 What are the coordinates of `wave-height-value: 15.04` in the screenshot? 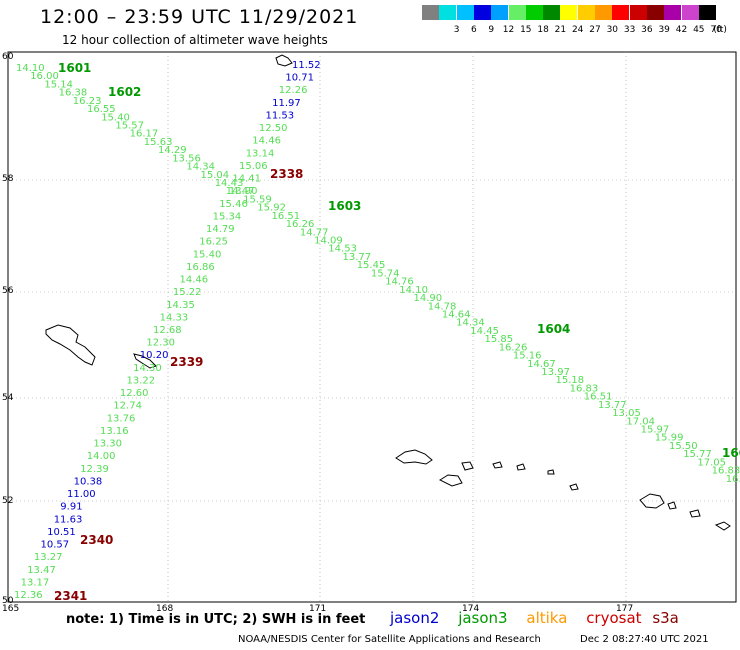 It's located at (215, 175).